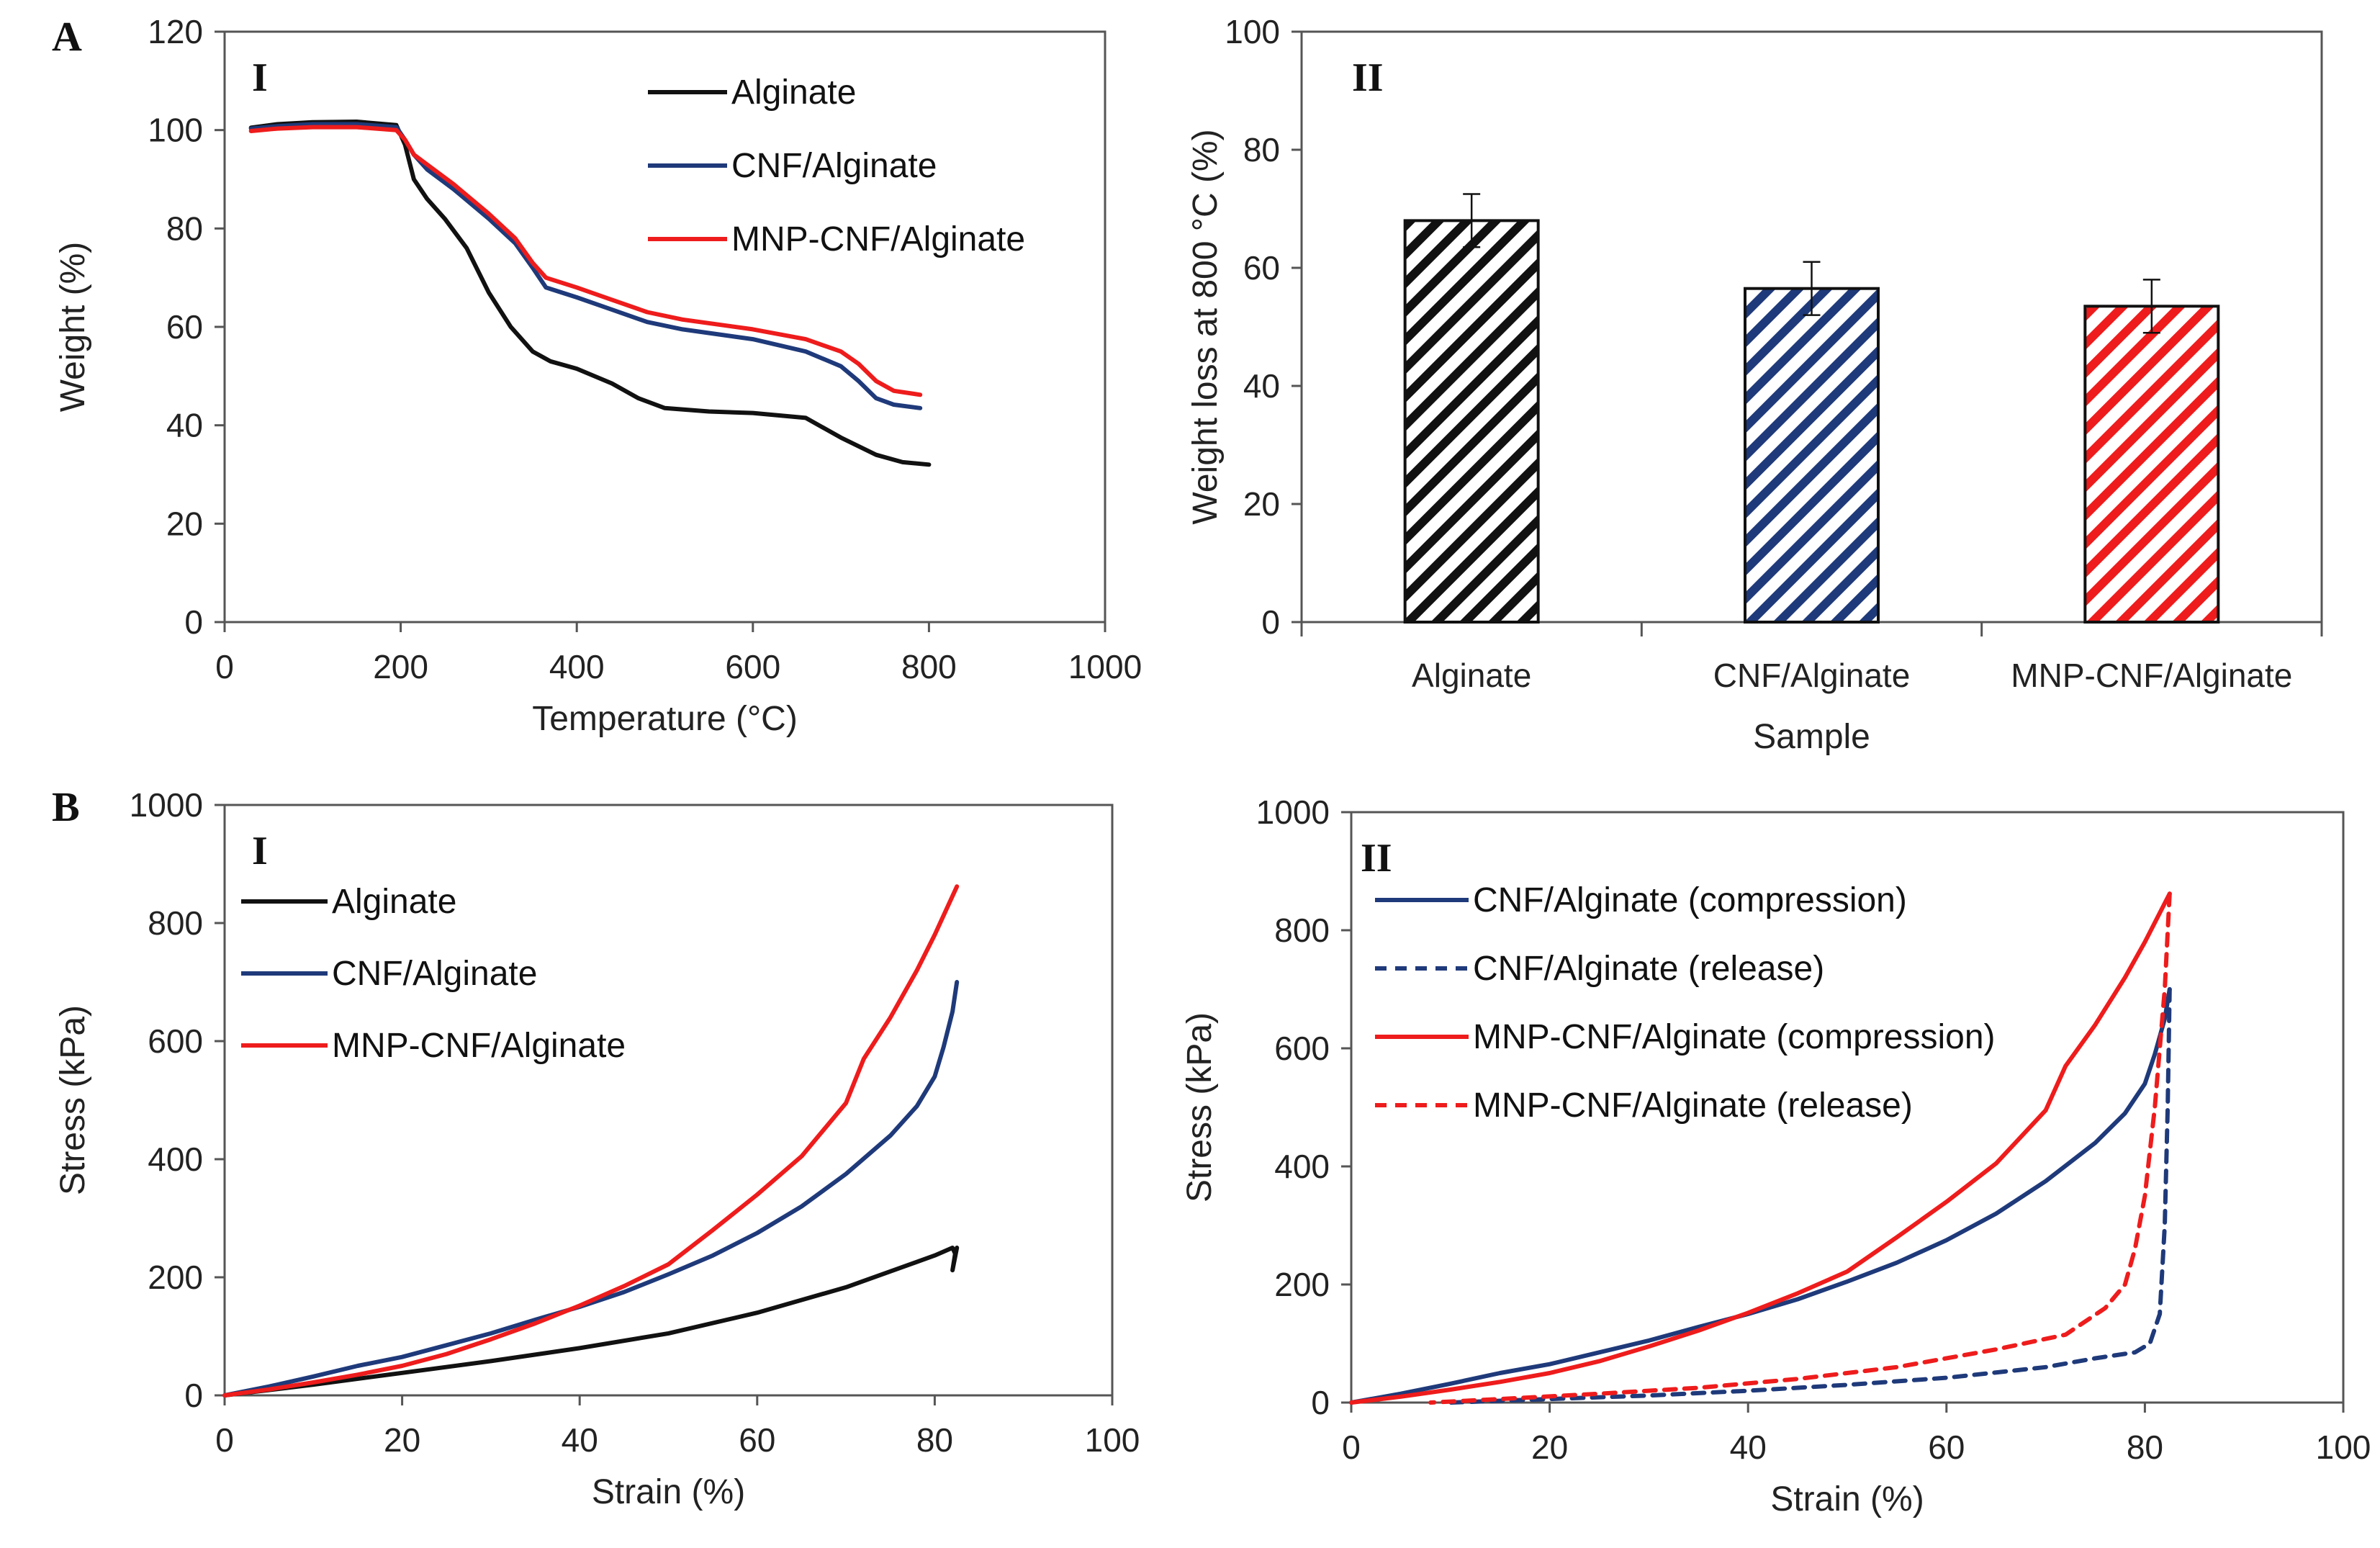  I want to click on panel-letter-b: B, so click(66, 806).